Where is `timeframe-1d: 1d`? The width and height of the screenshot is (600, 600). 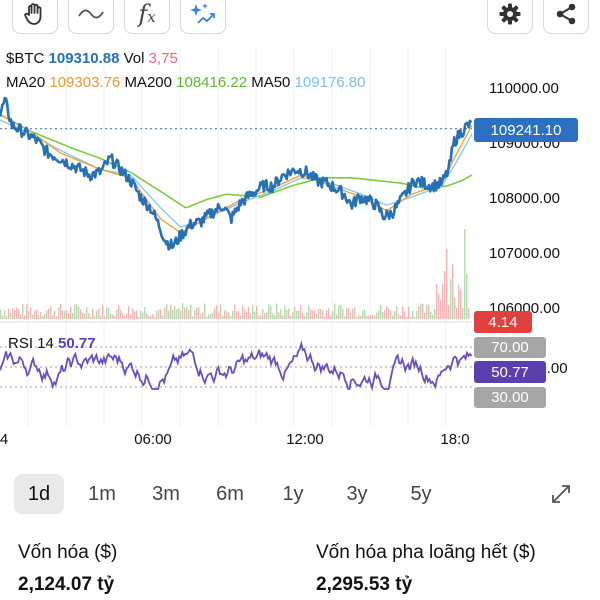
timeframe-1d: 1d is located at coordinates (39, 494).